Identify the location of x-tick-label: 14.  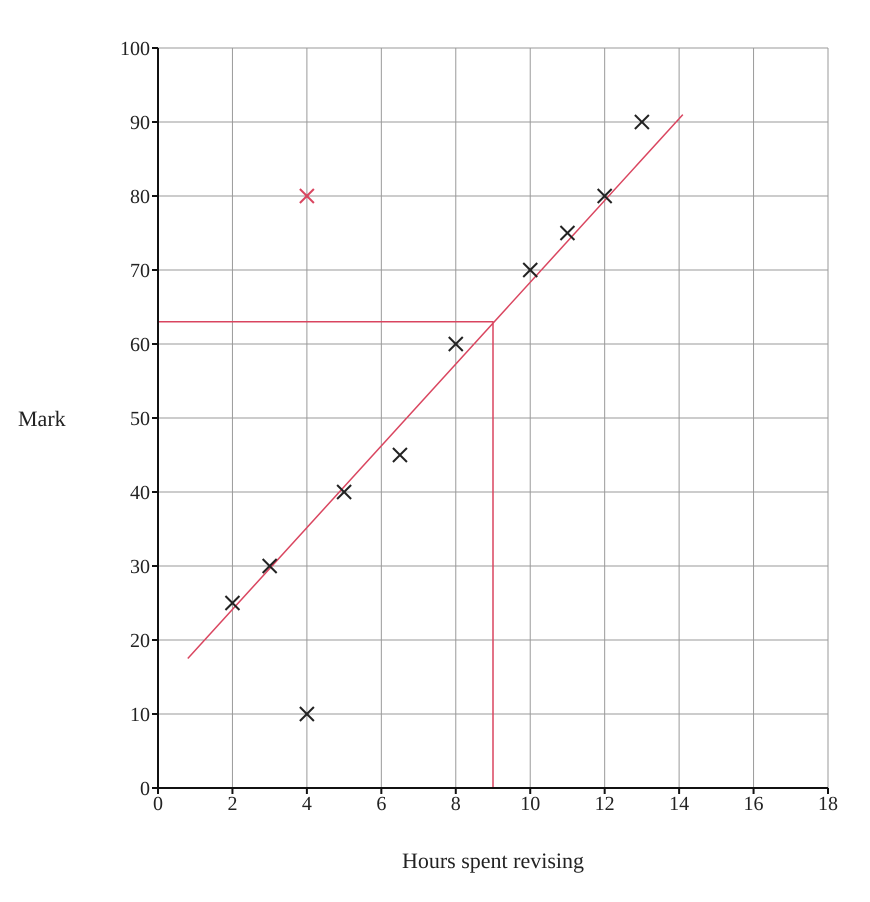
(679, 804).